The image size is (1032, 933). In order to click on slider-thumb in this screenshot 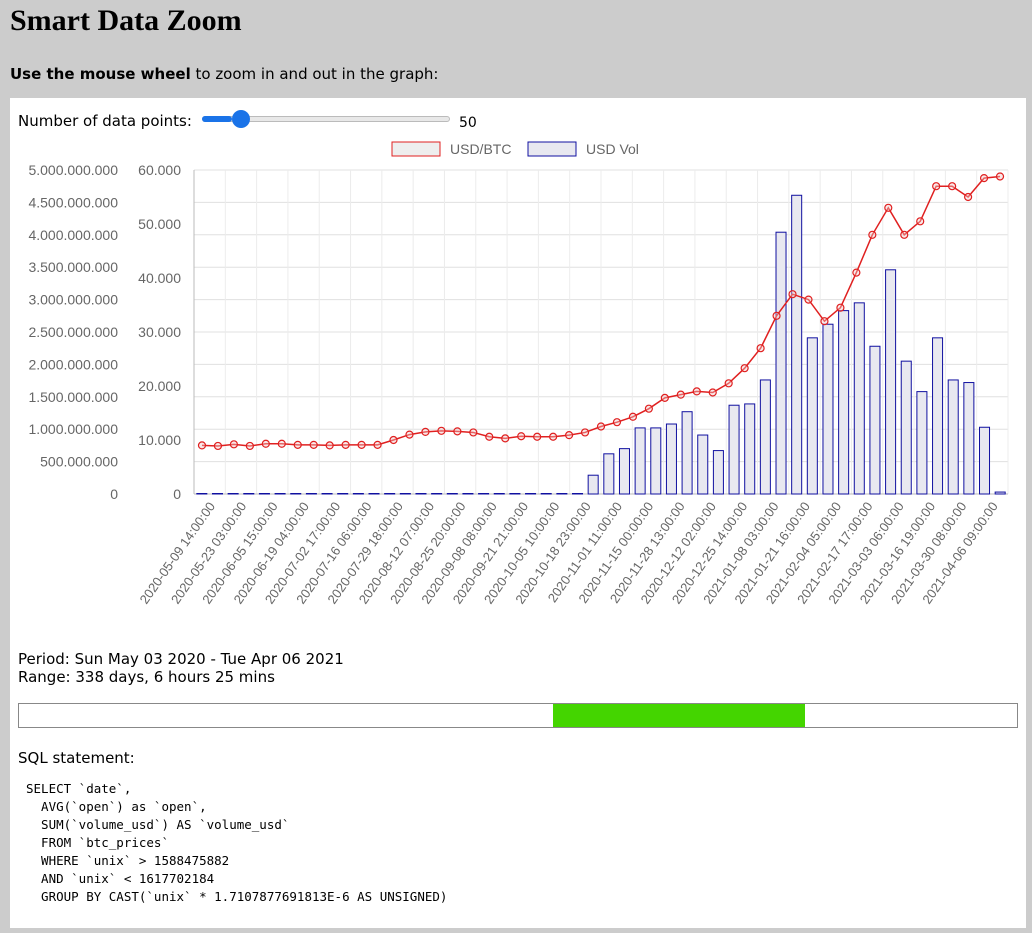, I will do `click(240, 119)`.